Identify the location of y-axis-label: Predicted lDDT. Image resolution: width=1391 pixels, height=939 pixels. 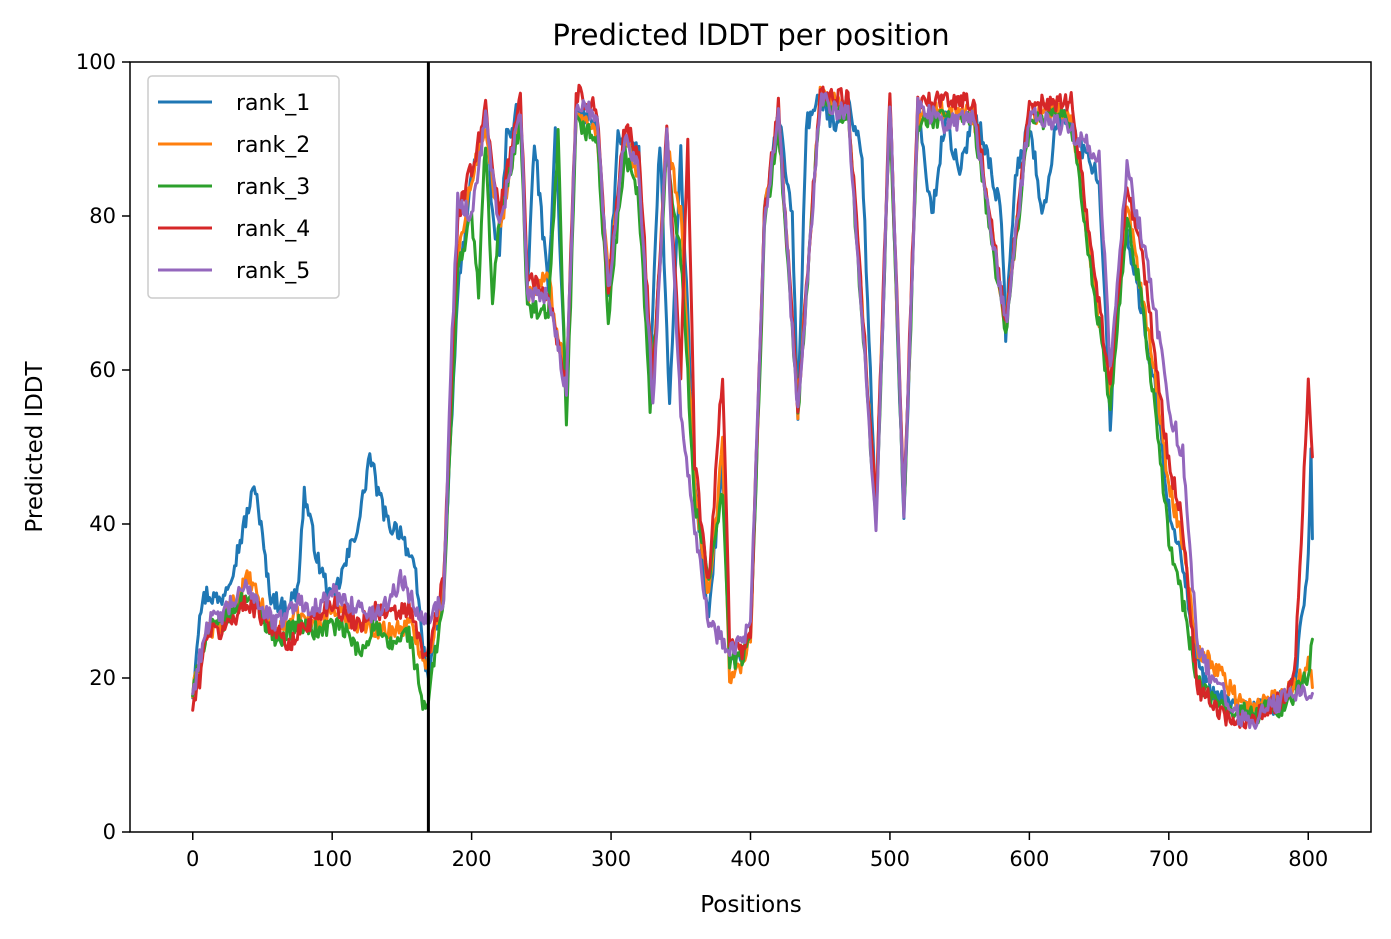
(35, 446).